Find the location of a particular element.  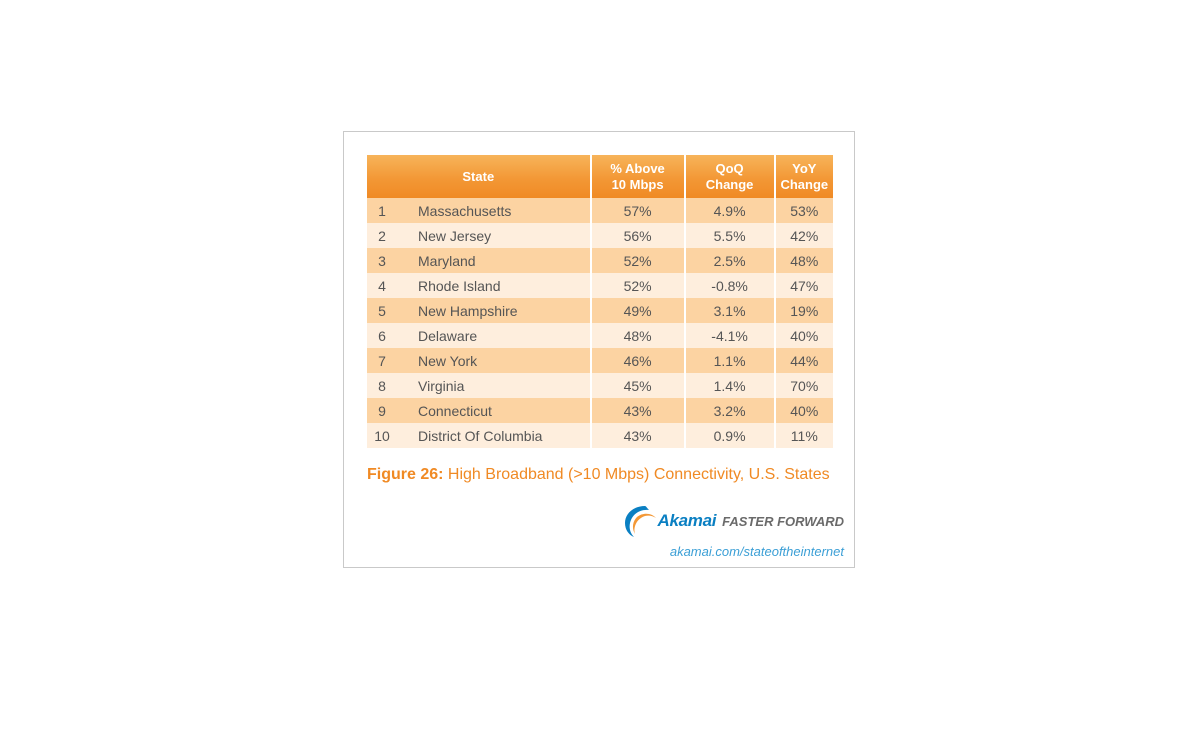

cell-qoq-change: 5.5% is located at coordinates (728, 235).